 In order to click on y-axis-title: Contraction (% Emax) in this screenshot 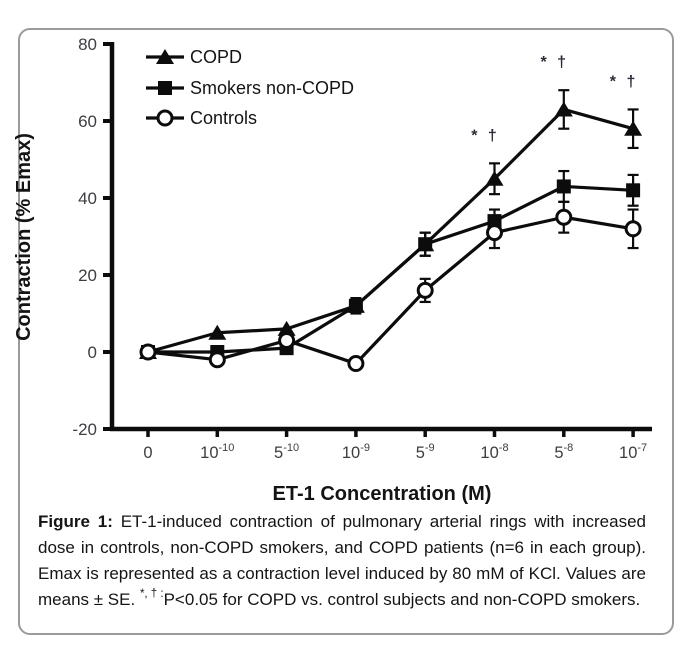, I will do `click(24, 237)`.